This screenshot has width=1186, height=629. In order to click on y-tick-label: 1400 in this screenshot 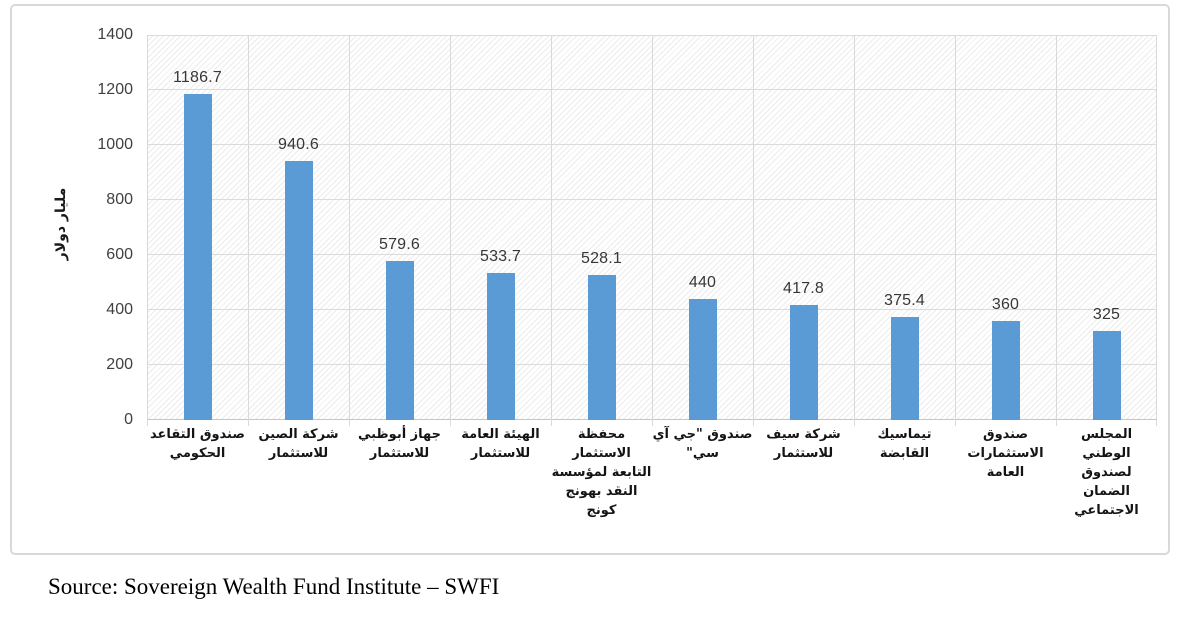, I will do `click(115, 34)`.